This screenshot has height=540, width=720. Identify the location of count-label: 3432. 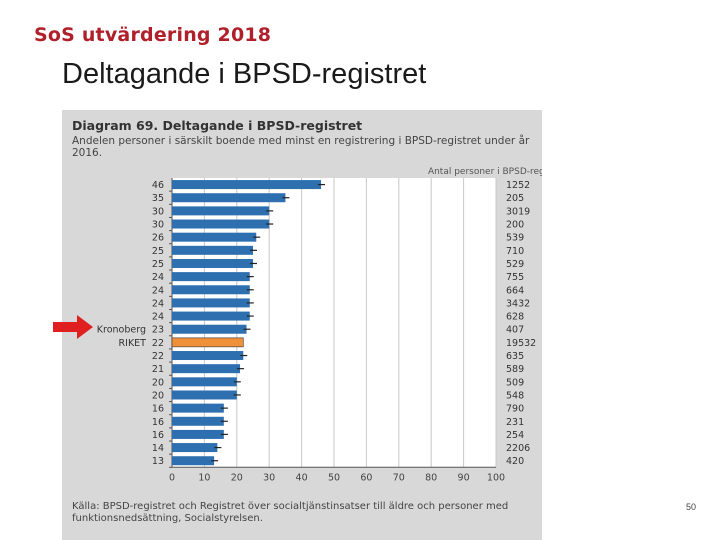
(518, 303).